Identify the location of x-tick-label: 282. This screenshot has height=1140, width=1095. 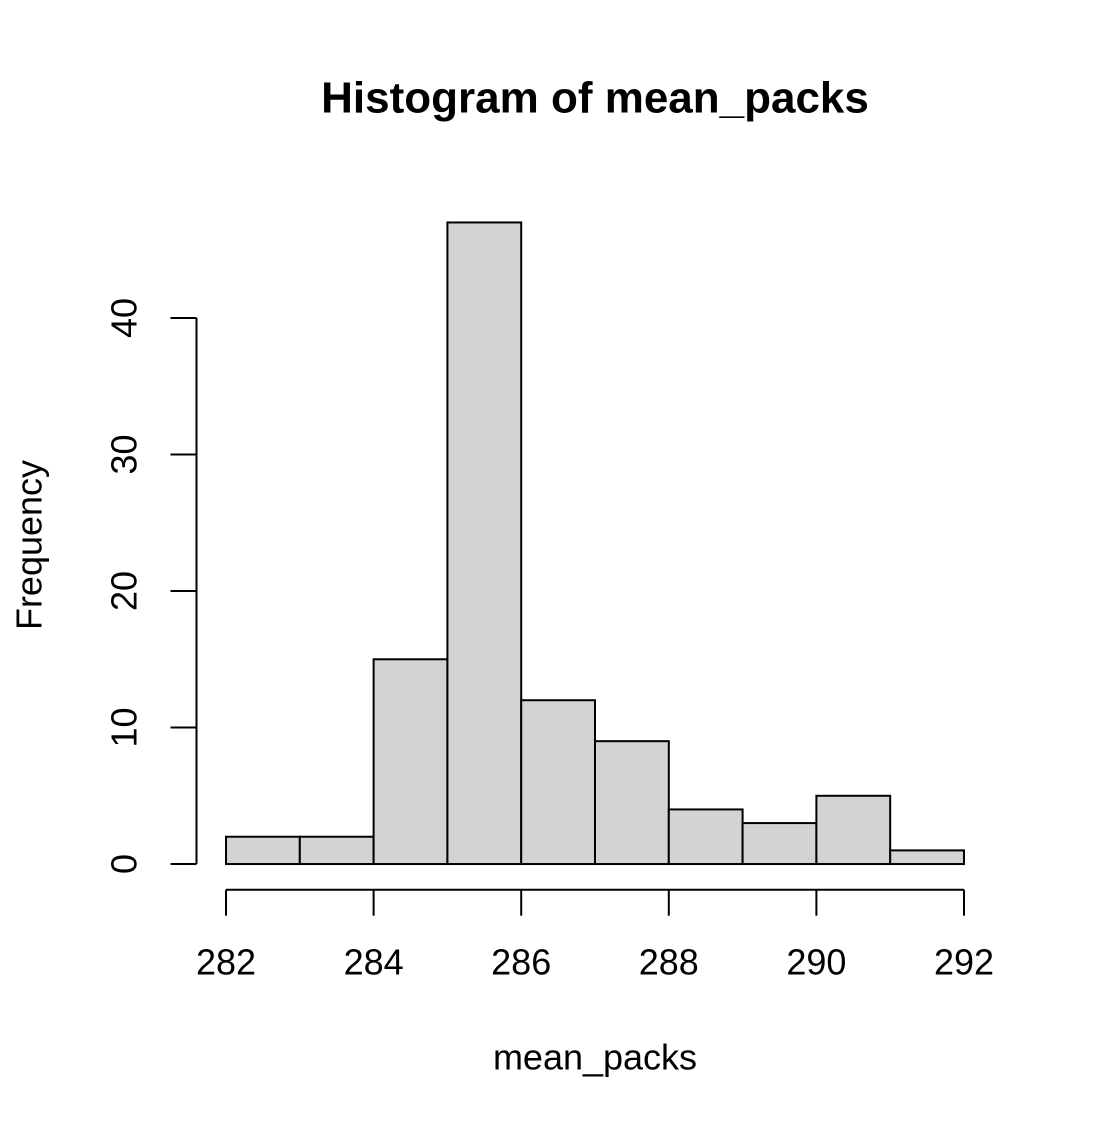
(226, 962).